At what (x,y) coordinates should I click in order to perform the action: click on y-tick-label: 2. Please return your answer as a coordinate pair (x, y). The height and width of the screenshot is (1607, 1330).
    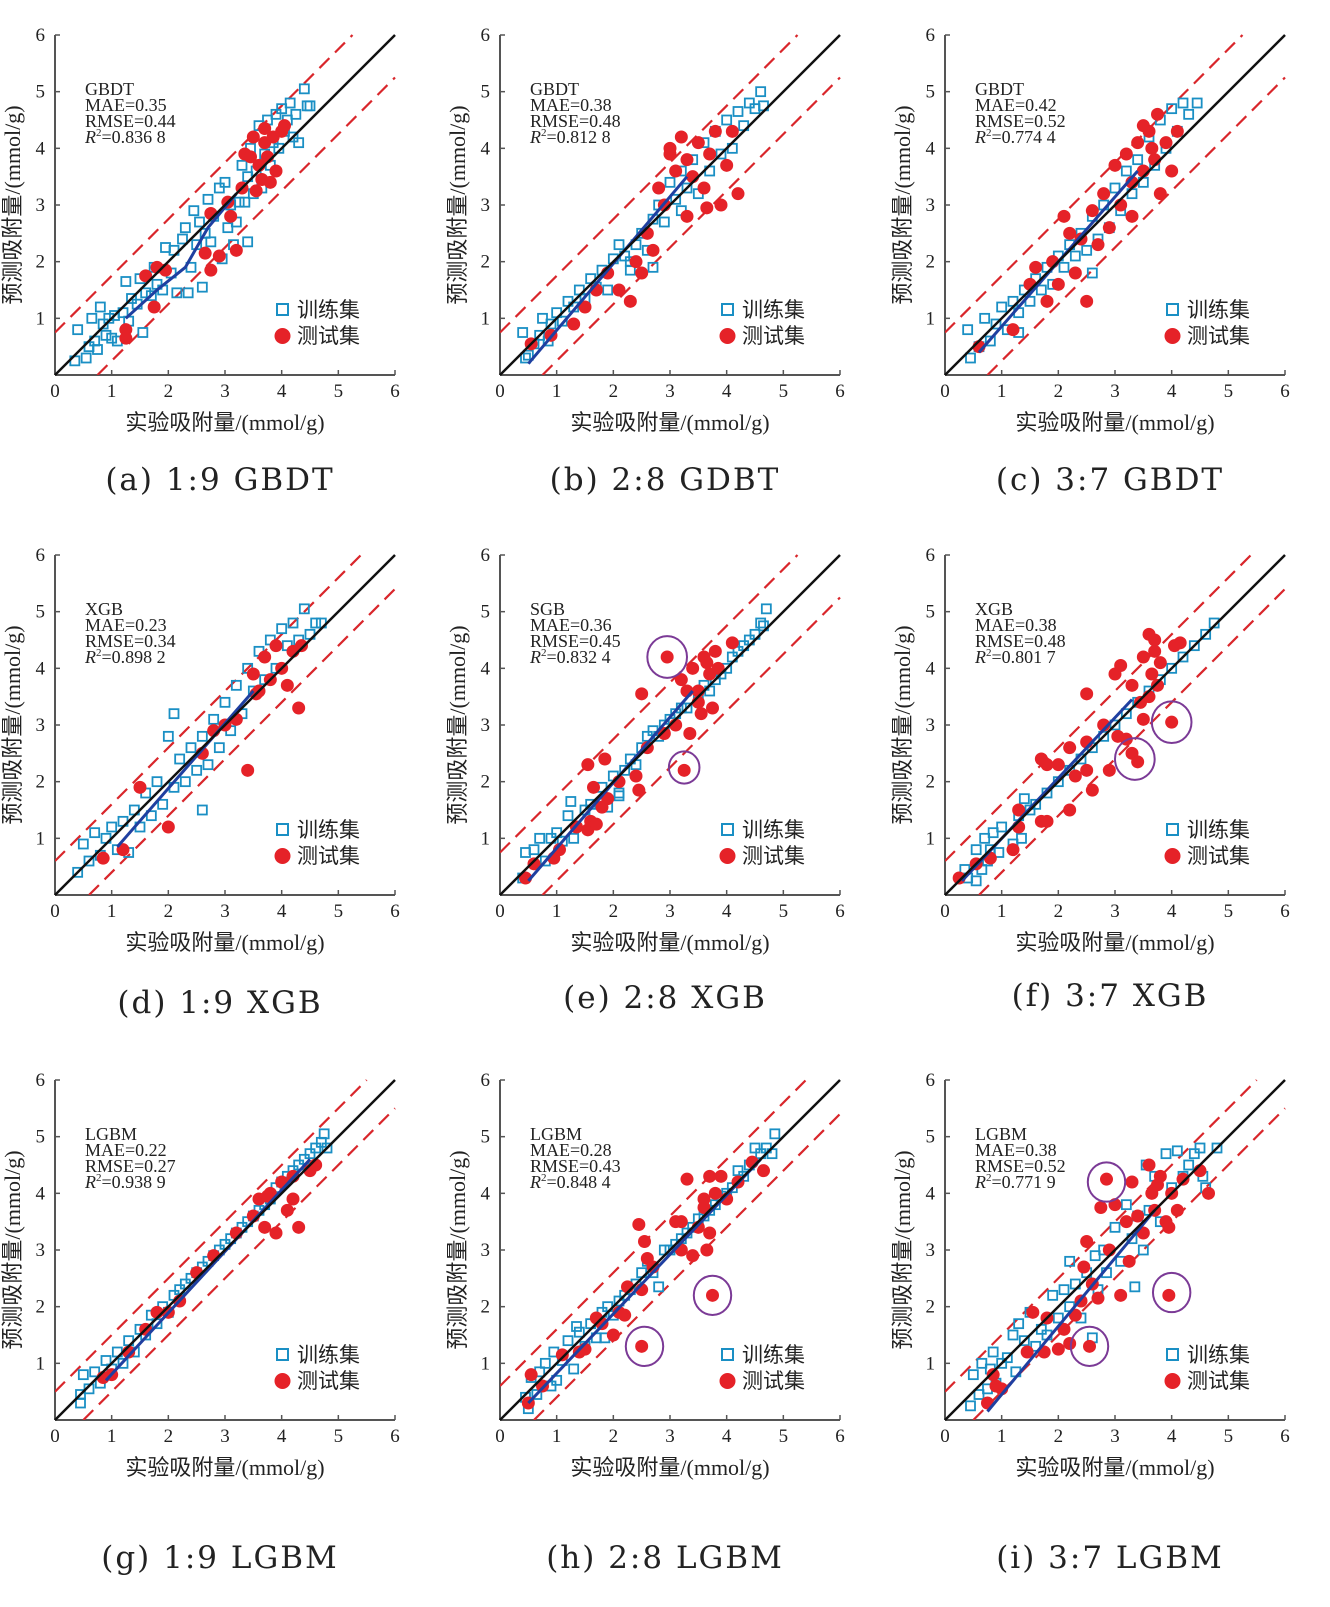
    Looking at the image, I should click on (931, 782).